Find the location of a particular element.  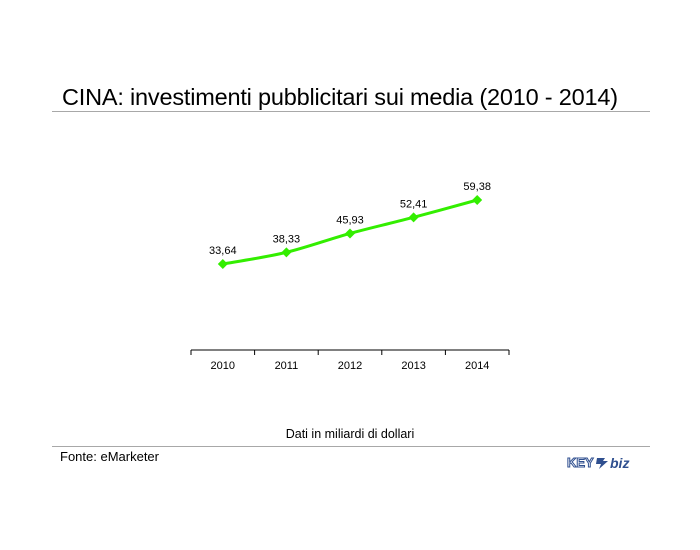

key4biz-logo: KEY biz is located at coordinates (598, 463).